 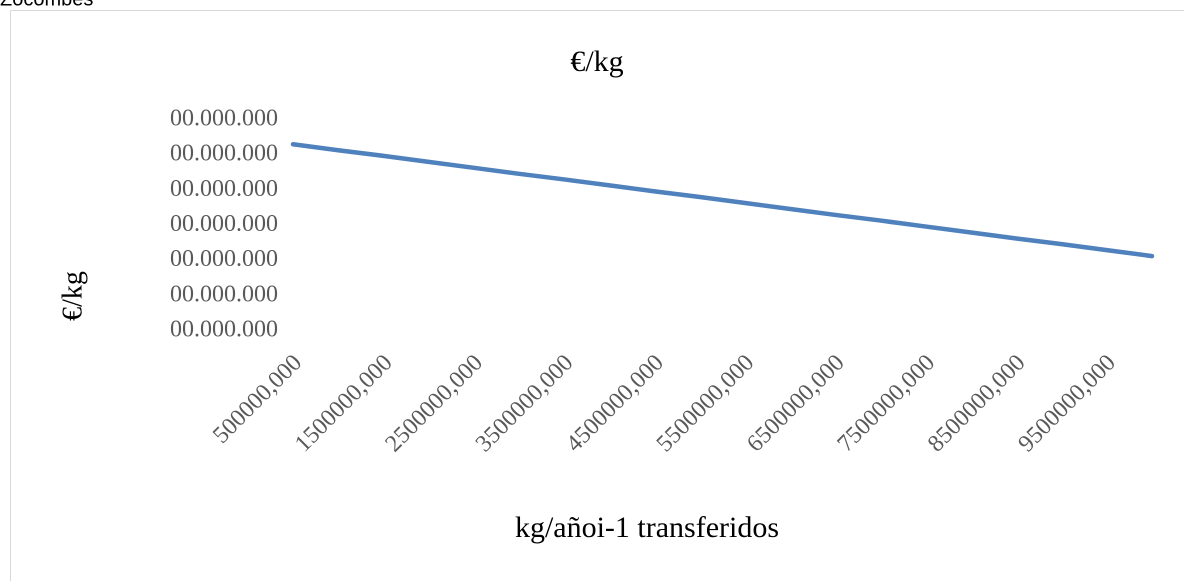 What do you see at coordinates (647, 527) in the screenshot?
I see `x-axis-title: kg/añoi-1 transferidos` at bounding box center [647, 527].